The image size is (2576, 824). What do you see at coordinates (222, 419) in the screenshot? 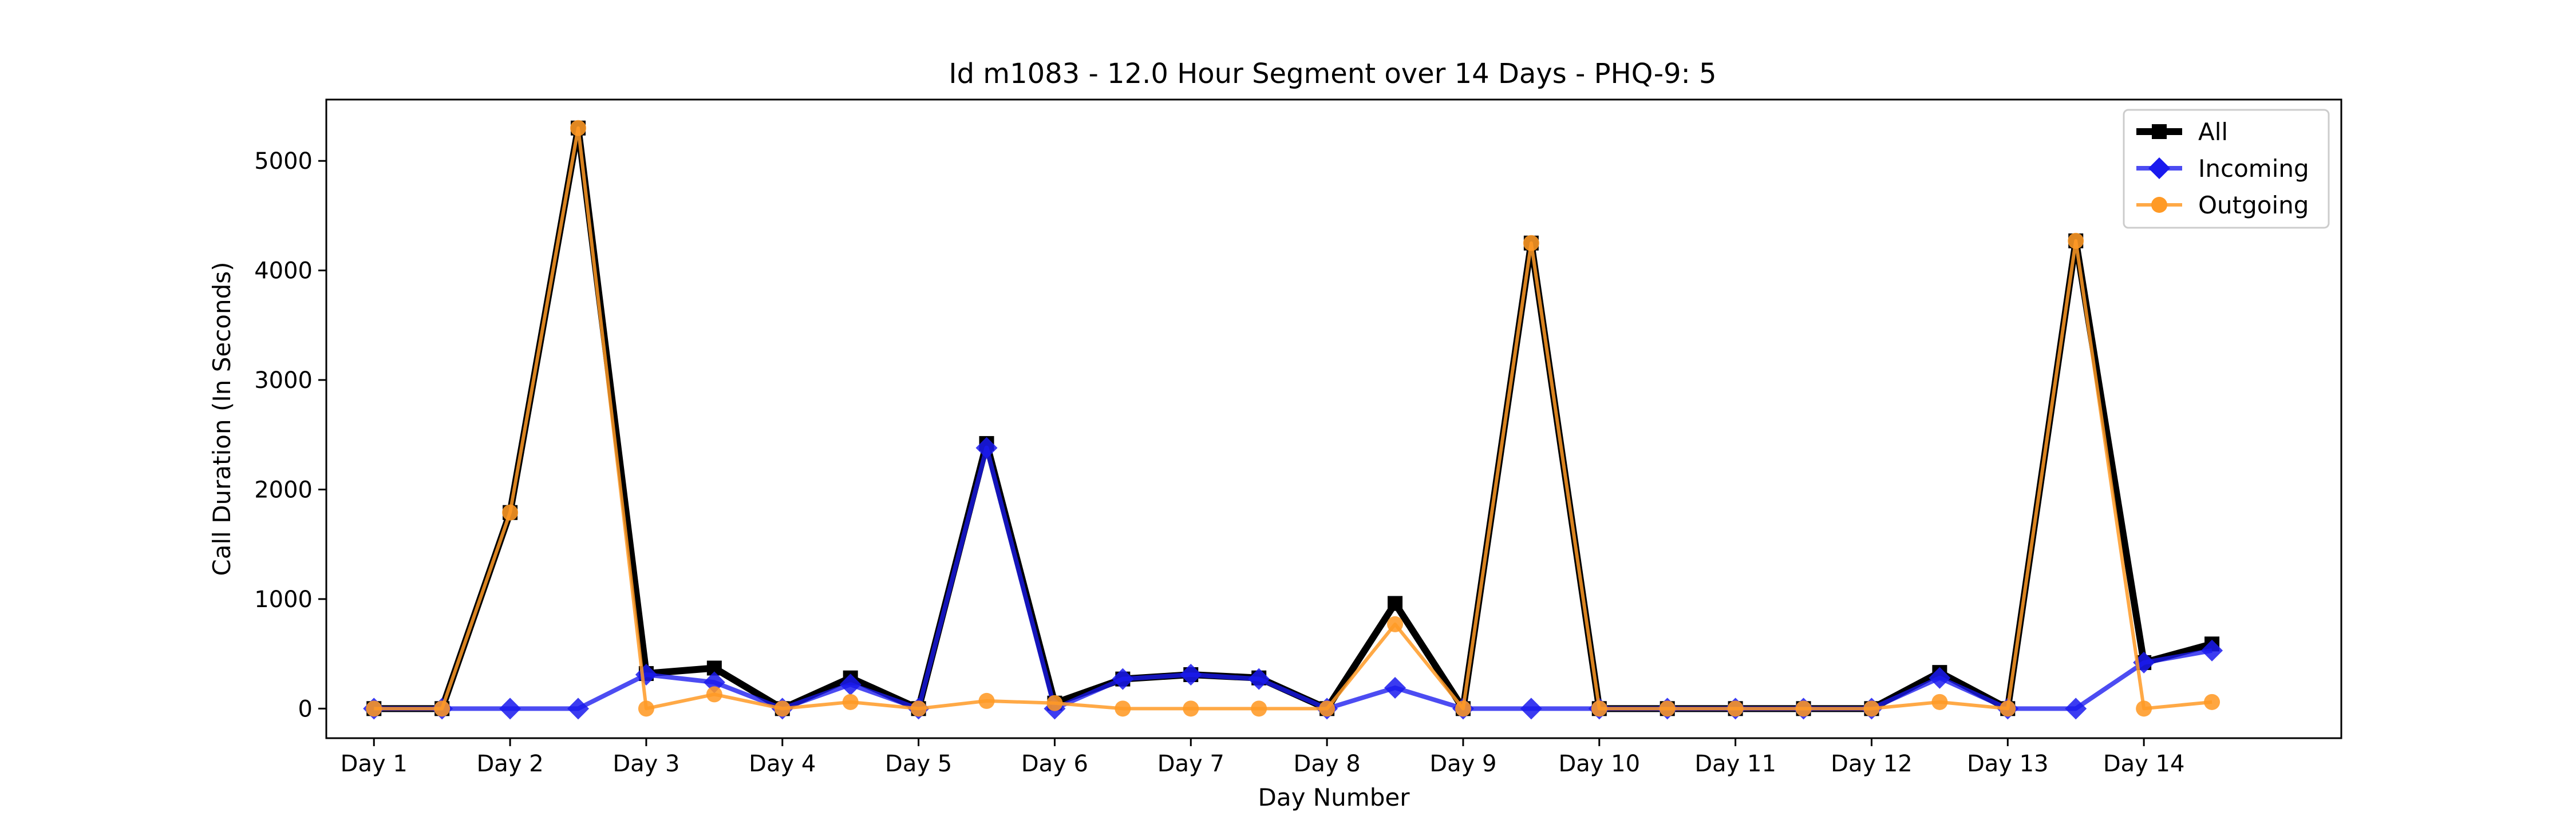
I see `y-axis-label: Call Duration (In Seconds)` at bounding box center [222, 419].